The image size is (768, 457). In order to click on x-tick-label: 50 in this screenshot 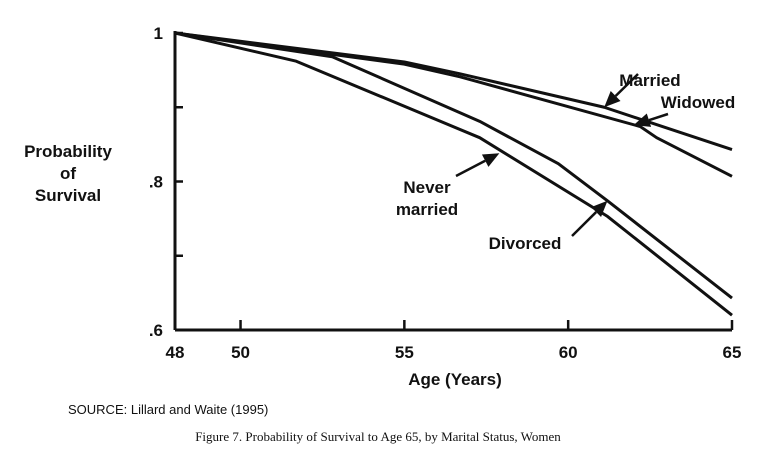, I will do `click(240, 352)`.